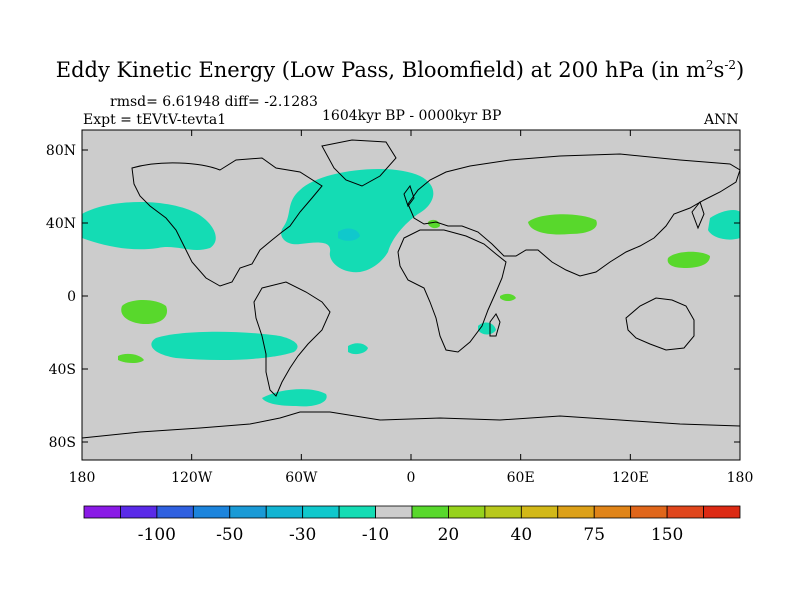 This screenshot has width=800, height=600. Describe the element at coordinates (131, 358) in the screenshot. I see `region-south-pacific-small` at that location.